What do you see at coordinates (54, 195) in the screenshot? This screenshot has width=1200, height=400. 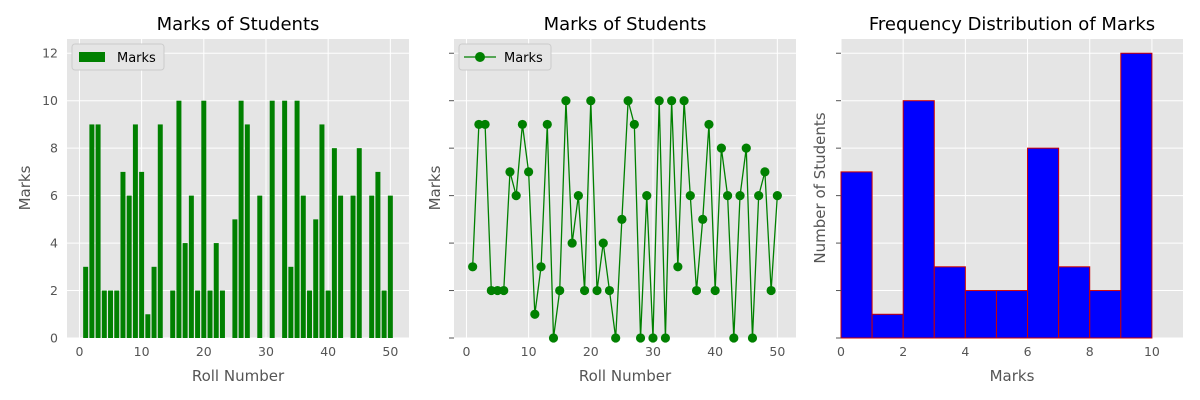 I see `y-tick-label: 6` at bounding box center [54, 195].